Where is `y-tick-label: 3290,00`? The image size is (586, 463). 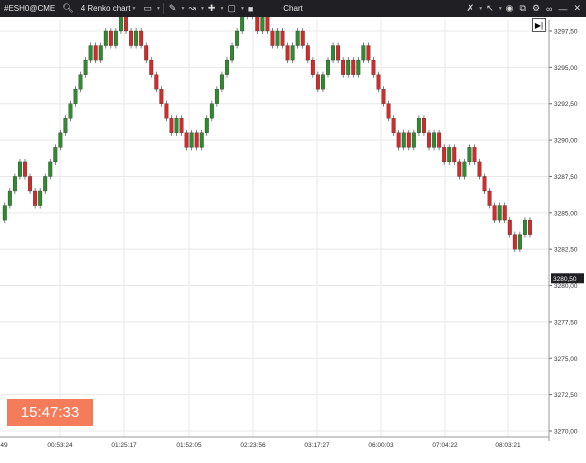 y-tick-label: 3290,00 is located at coordinates (566, 141).